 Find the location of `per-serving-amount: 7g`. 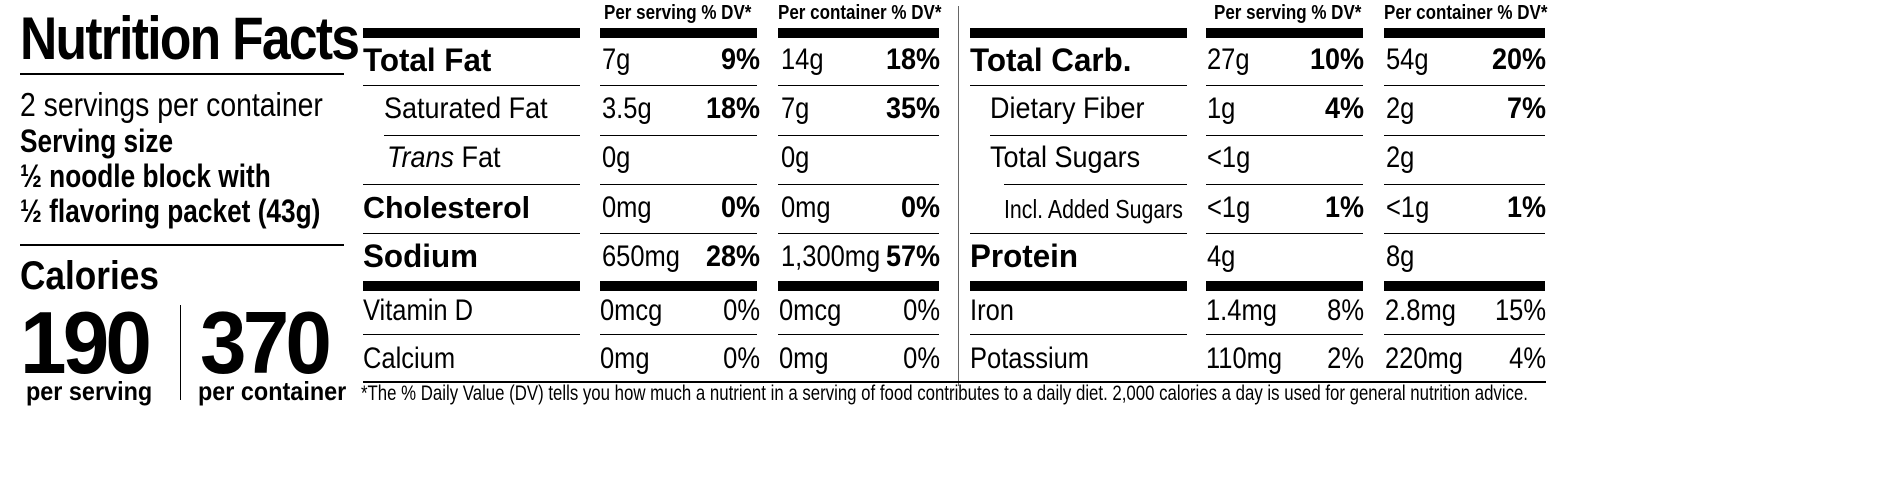

per-serving-amount: 7g is located at coordinates (616, 59).